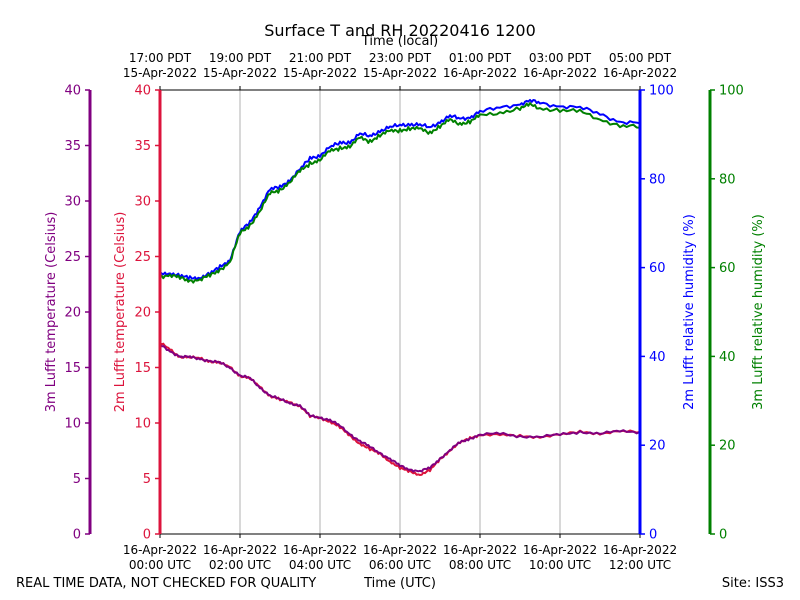 The height and width of the screenshot is (600, 800). I want to click on x-tick-label-bottom-time: 04:00 UTC, so click(320, 565).